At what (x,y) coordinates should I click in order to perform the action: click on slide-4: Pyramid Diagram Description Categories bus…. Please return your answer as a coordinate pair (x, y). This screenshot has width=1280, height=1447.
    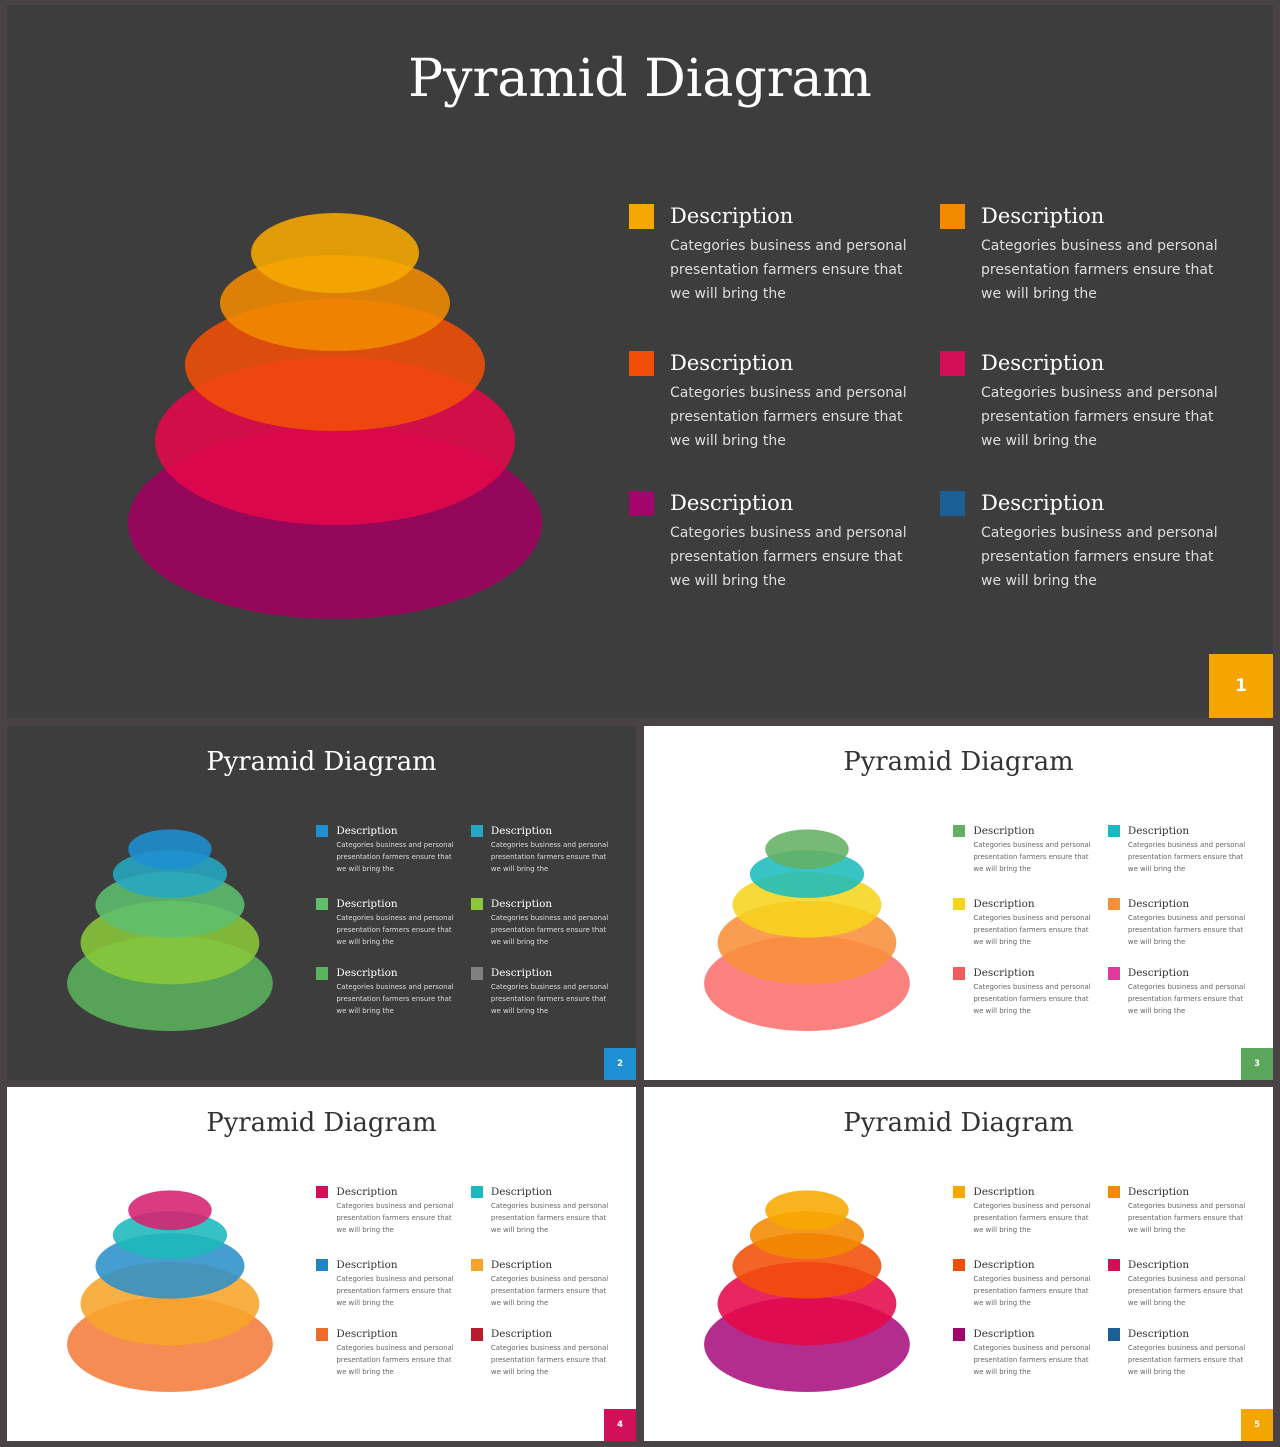
    Looking at the image, I should click on (321, 1264).